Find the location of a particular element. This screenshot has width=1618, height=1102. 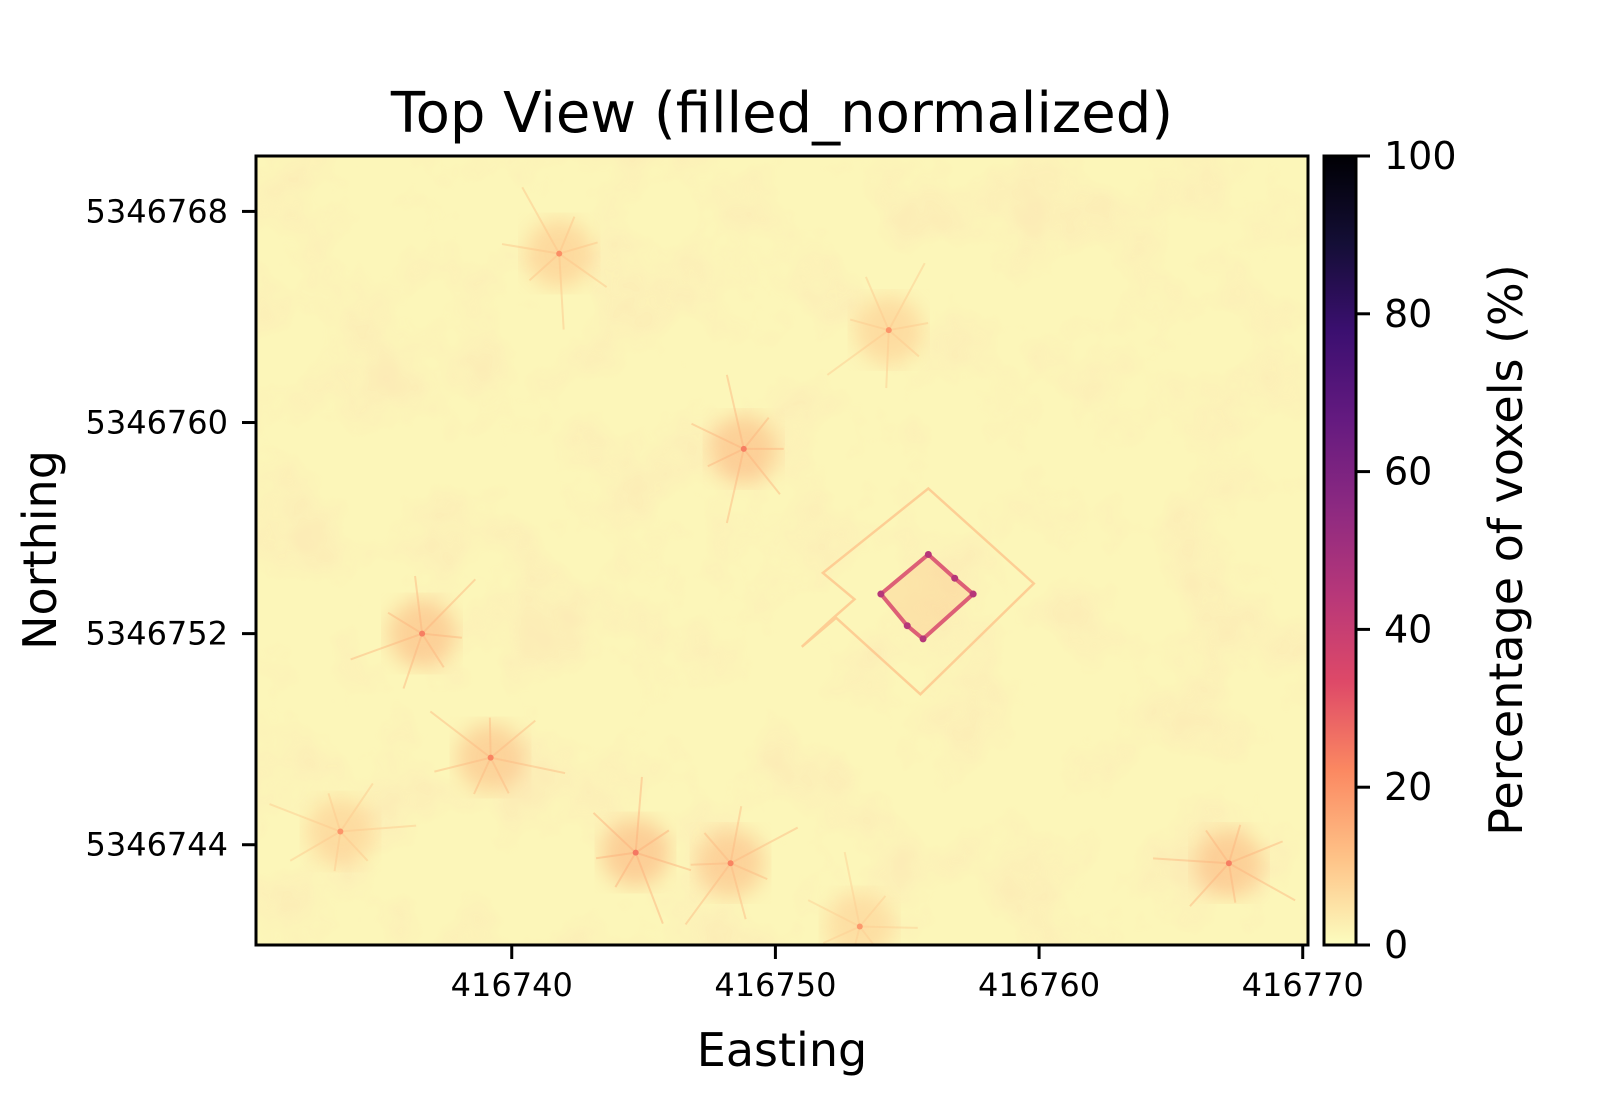

x-axis-ticks: 416740 416750 416760 416770 is located at coordinates (907, 974).